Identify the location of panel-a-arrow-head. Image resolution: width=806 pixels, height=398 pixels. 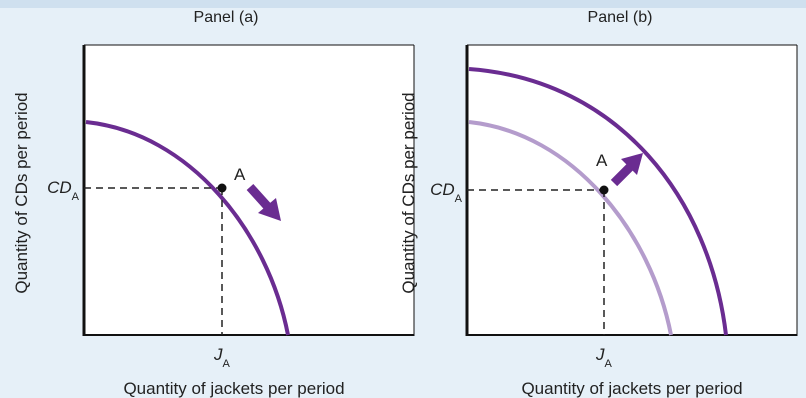
(269, 209).